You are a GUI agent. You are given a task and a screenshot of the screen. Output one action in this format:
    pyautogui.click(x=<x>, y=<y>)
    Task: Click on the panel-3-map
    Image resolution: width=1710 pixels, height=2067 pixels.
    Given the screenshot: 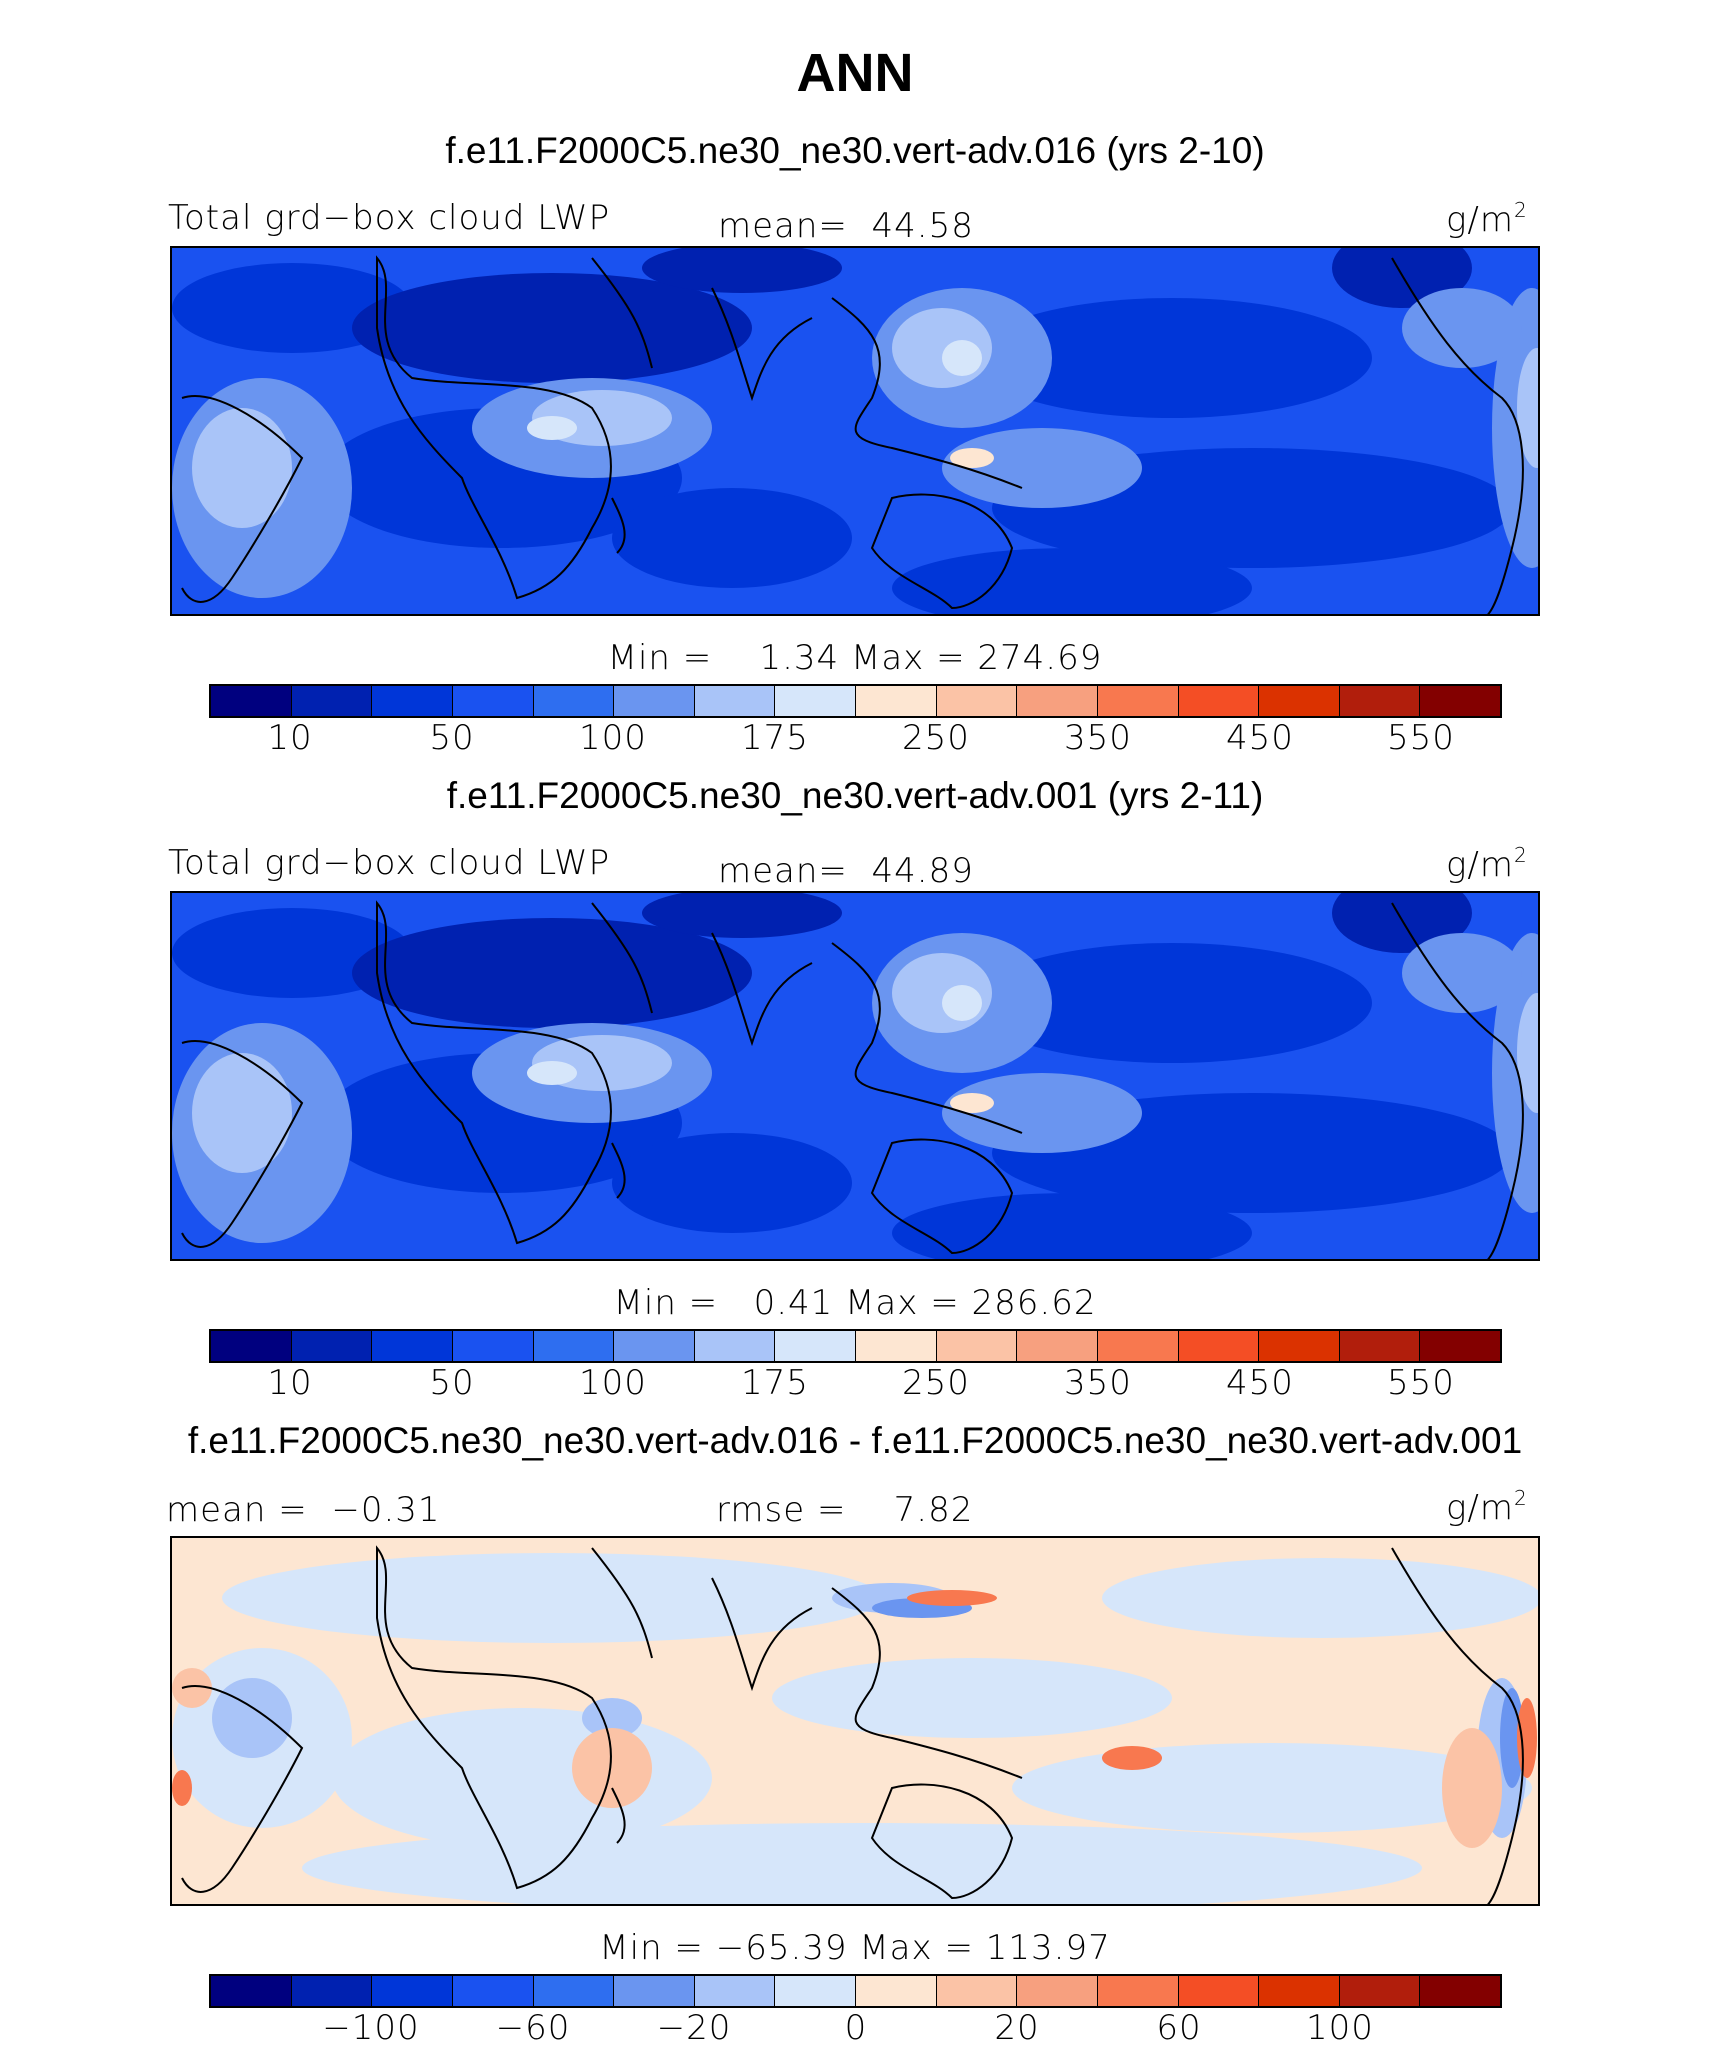 What is the action you would take?
    pyautogui.click(x=855, y=1721)
    